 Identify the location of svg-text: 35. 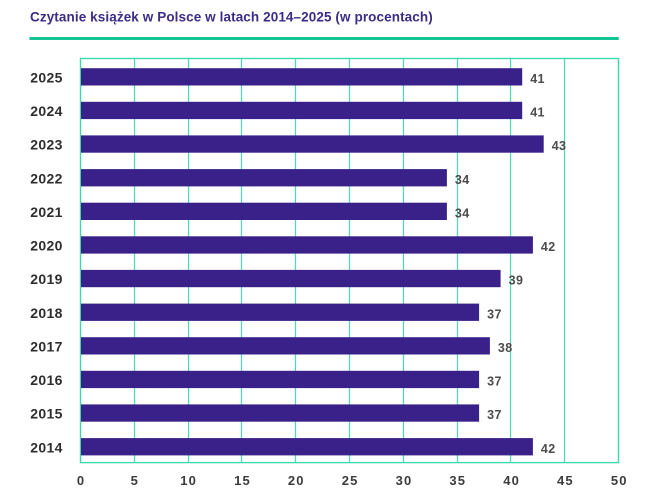
(457, 480).